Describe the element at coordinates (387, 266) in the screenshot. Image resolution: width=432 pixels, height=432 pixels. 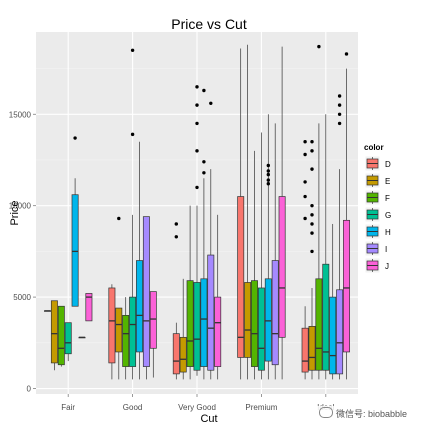
I see `legend-label: J` at that location.